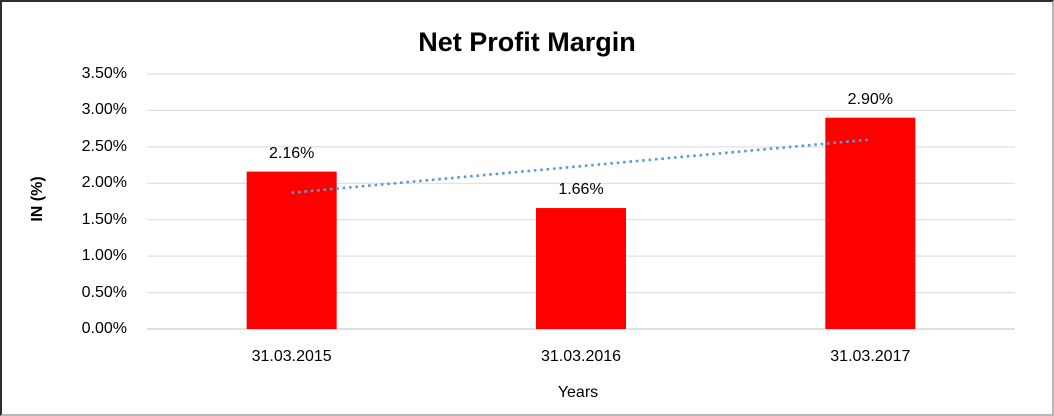 The image size is (1054, 416). I want to click on y-tick-label: 0.00%, so click(104, 328).